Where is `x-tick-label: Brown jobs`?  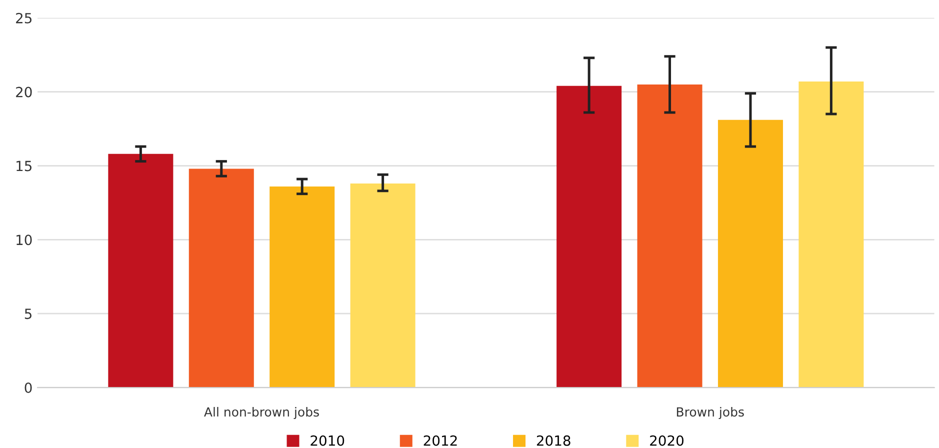 x-tick-label: Brown jobs is located at coordinates (710, 413).